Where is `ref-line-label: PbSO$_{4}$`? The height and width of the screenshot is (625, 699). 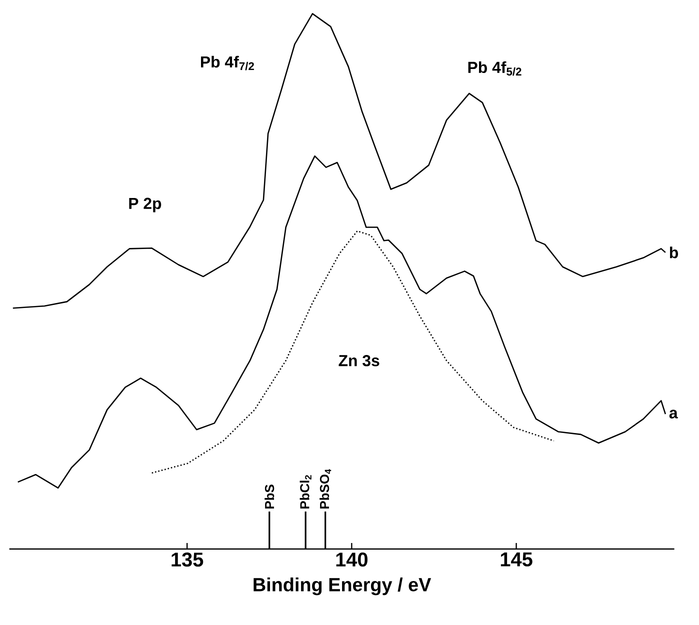 ref-line-label: PbSO$_{4}$ is located at coordinates (326, 488).